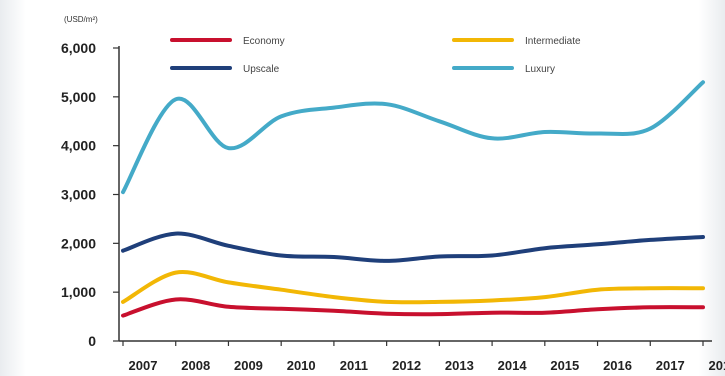  What do you see at coordinates (553, 41) in the screenshot?
I see `legend-label-intermediate: Intermediate` at bounding box center [553, 41].